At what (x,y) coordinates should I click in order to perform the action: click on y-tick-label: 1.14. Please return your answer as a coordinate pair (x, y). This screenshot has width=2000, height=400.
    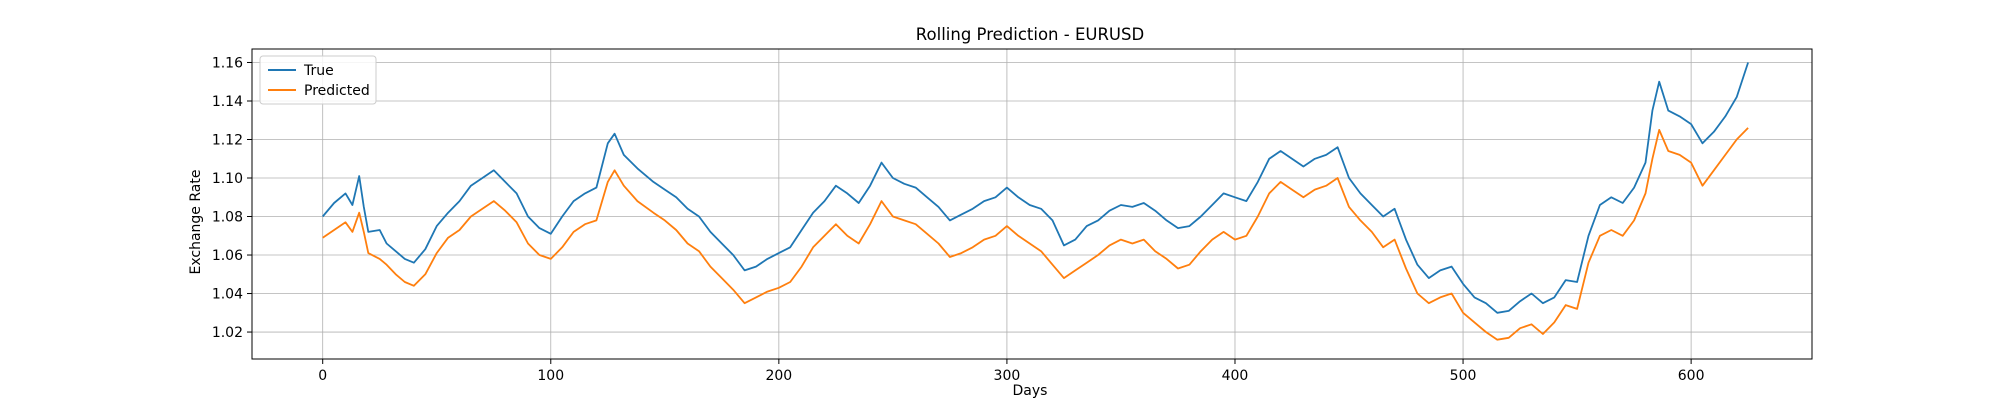
    Looking at the image, I should click on (227, 102).